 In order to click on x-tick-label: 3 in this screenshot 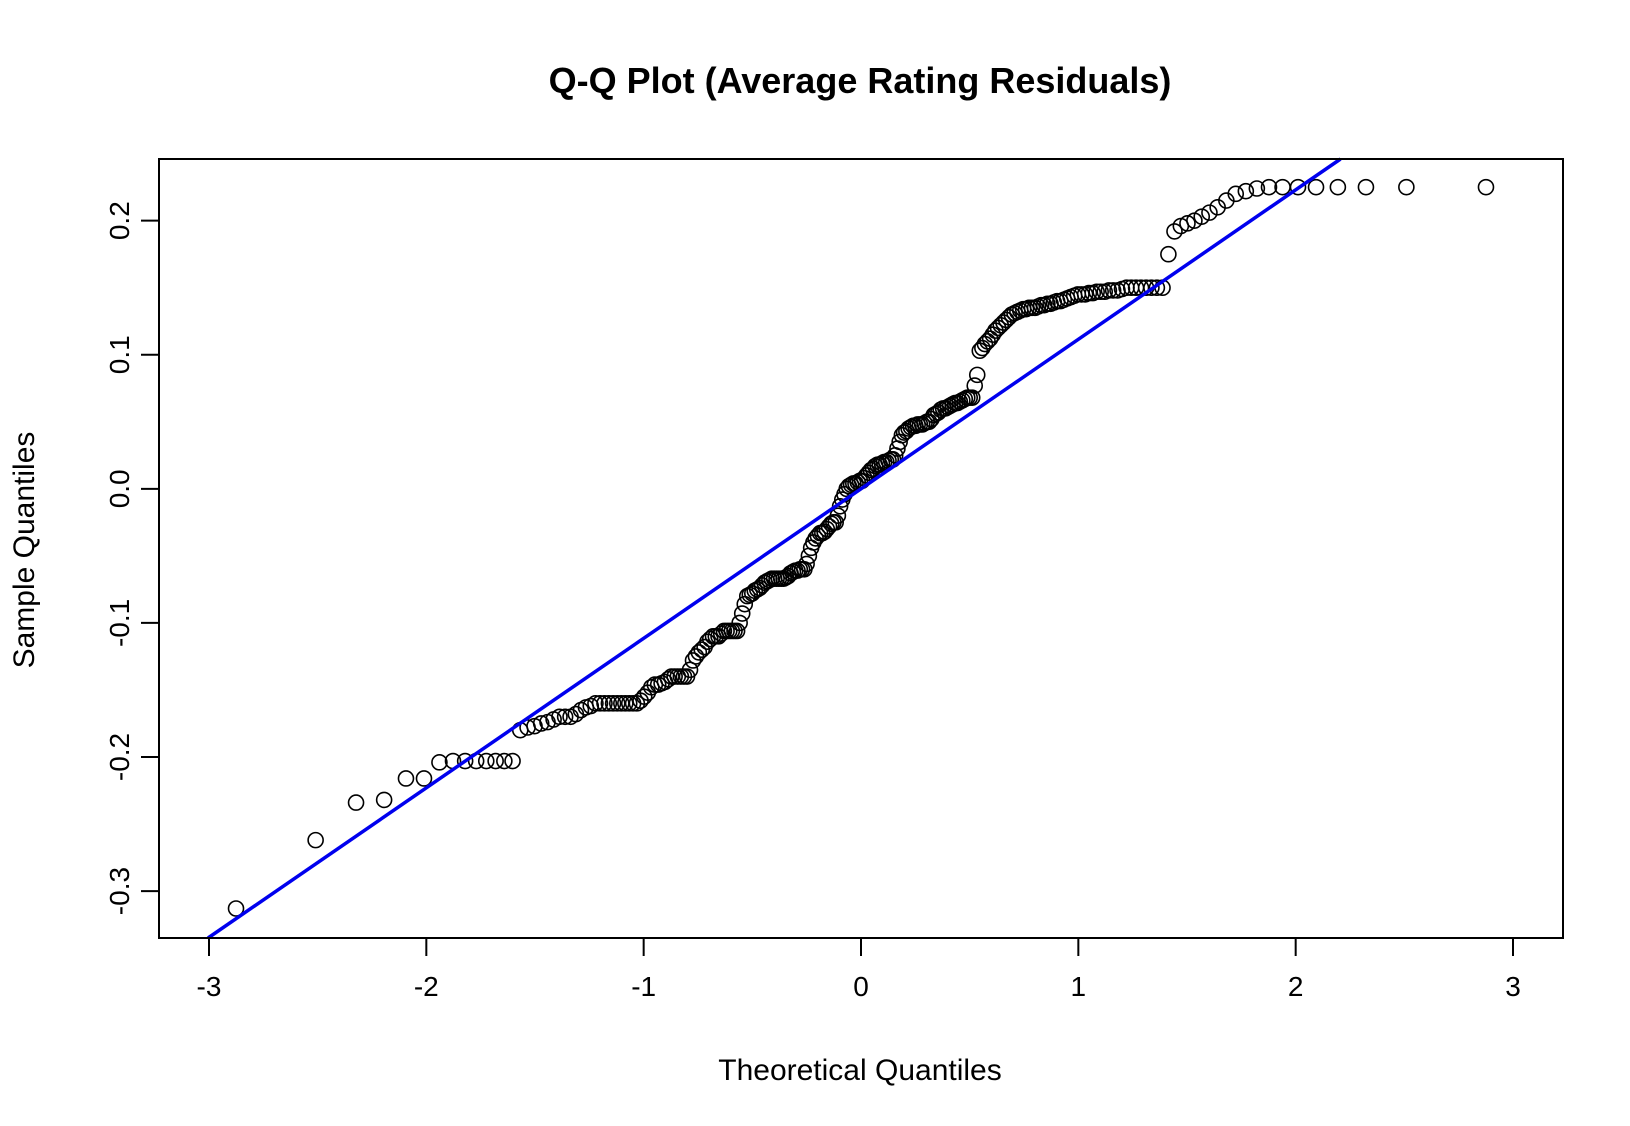, I will do `click(1513, 986)`.